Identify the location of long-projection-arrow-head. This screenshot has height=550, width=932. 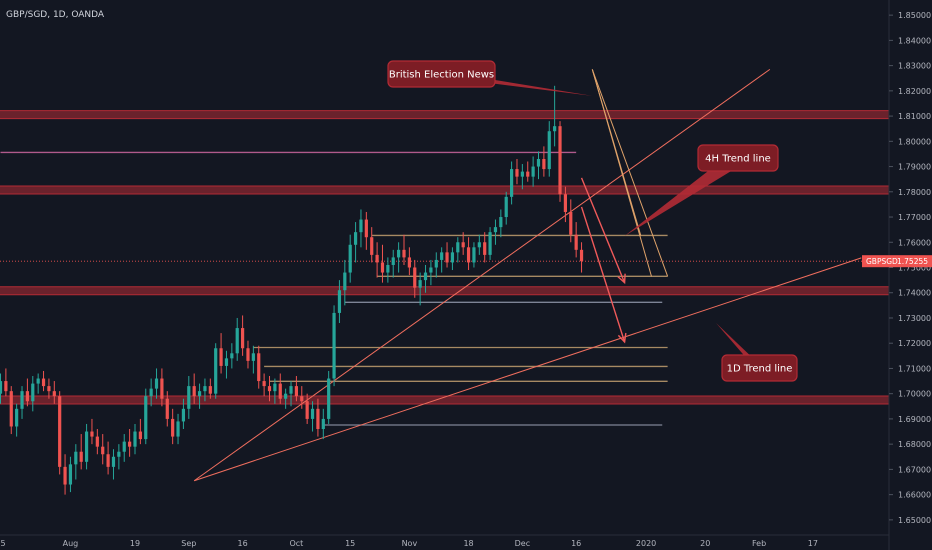
(622, 338).